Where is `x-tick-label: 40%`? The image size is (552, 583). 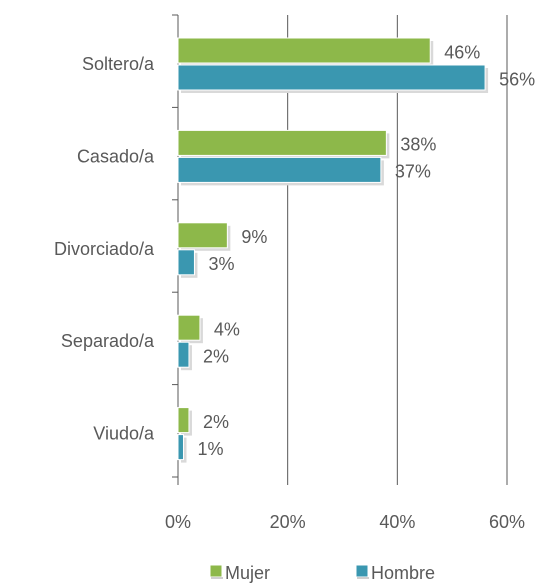 x-tick-label: 40% is located at coordinates (397, 522).